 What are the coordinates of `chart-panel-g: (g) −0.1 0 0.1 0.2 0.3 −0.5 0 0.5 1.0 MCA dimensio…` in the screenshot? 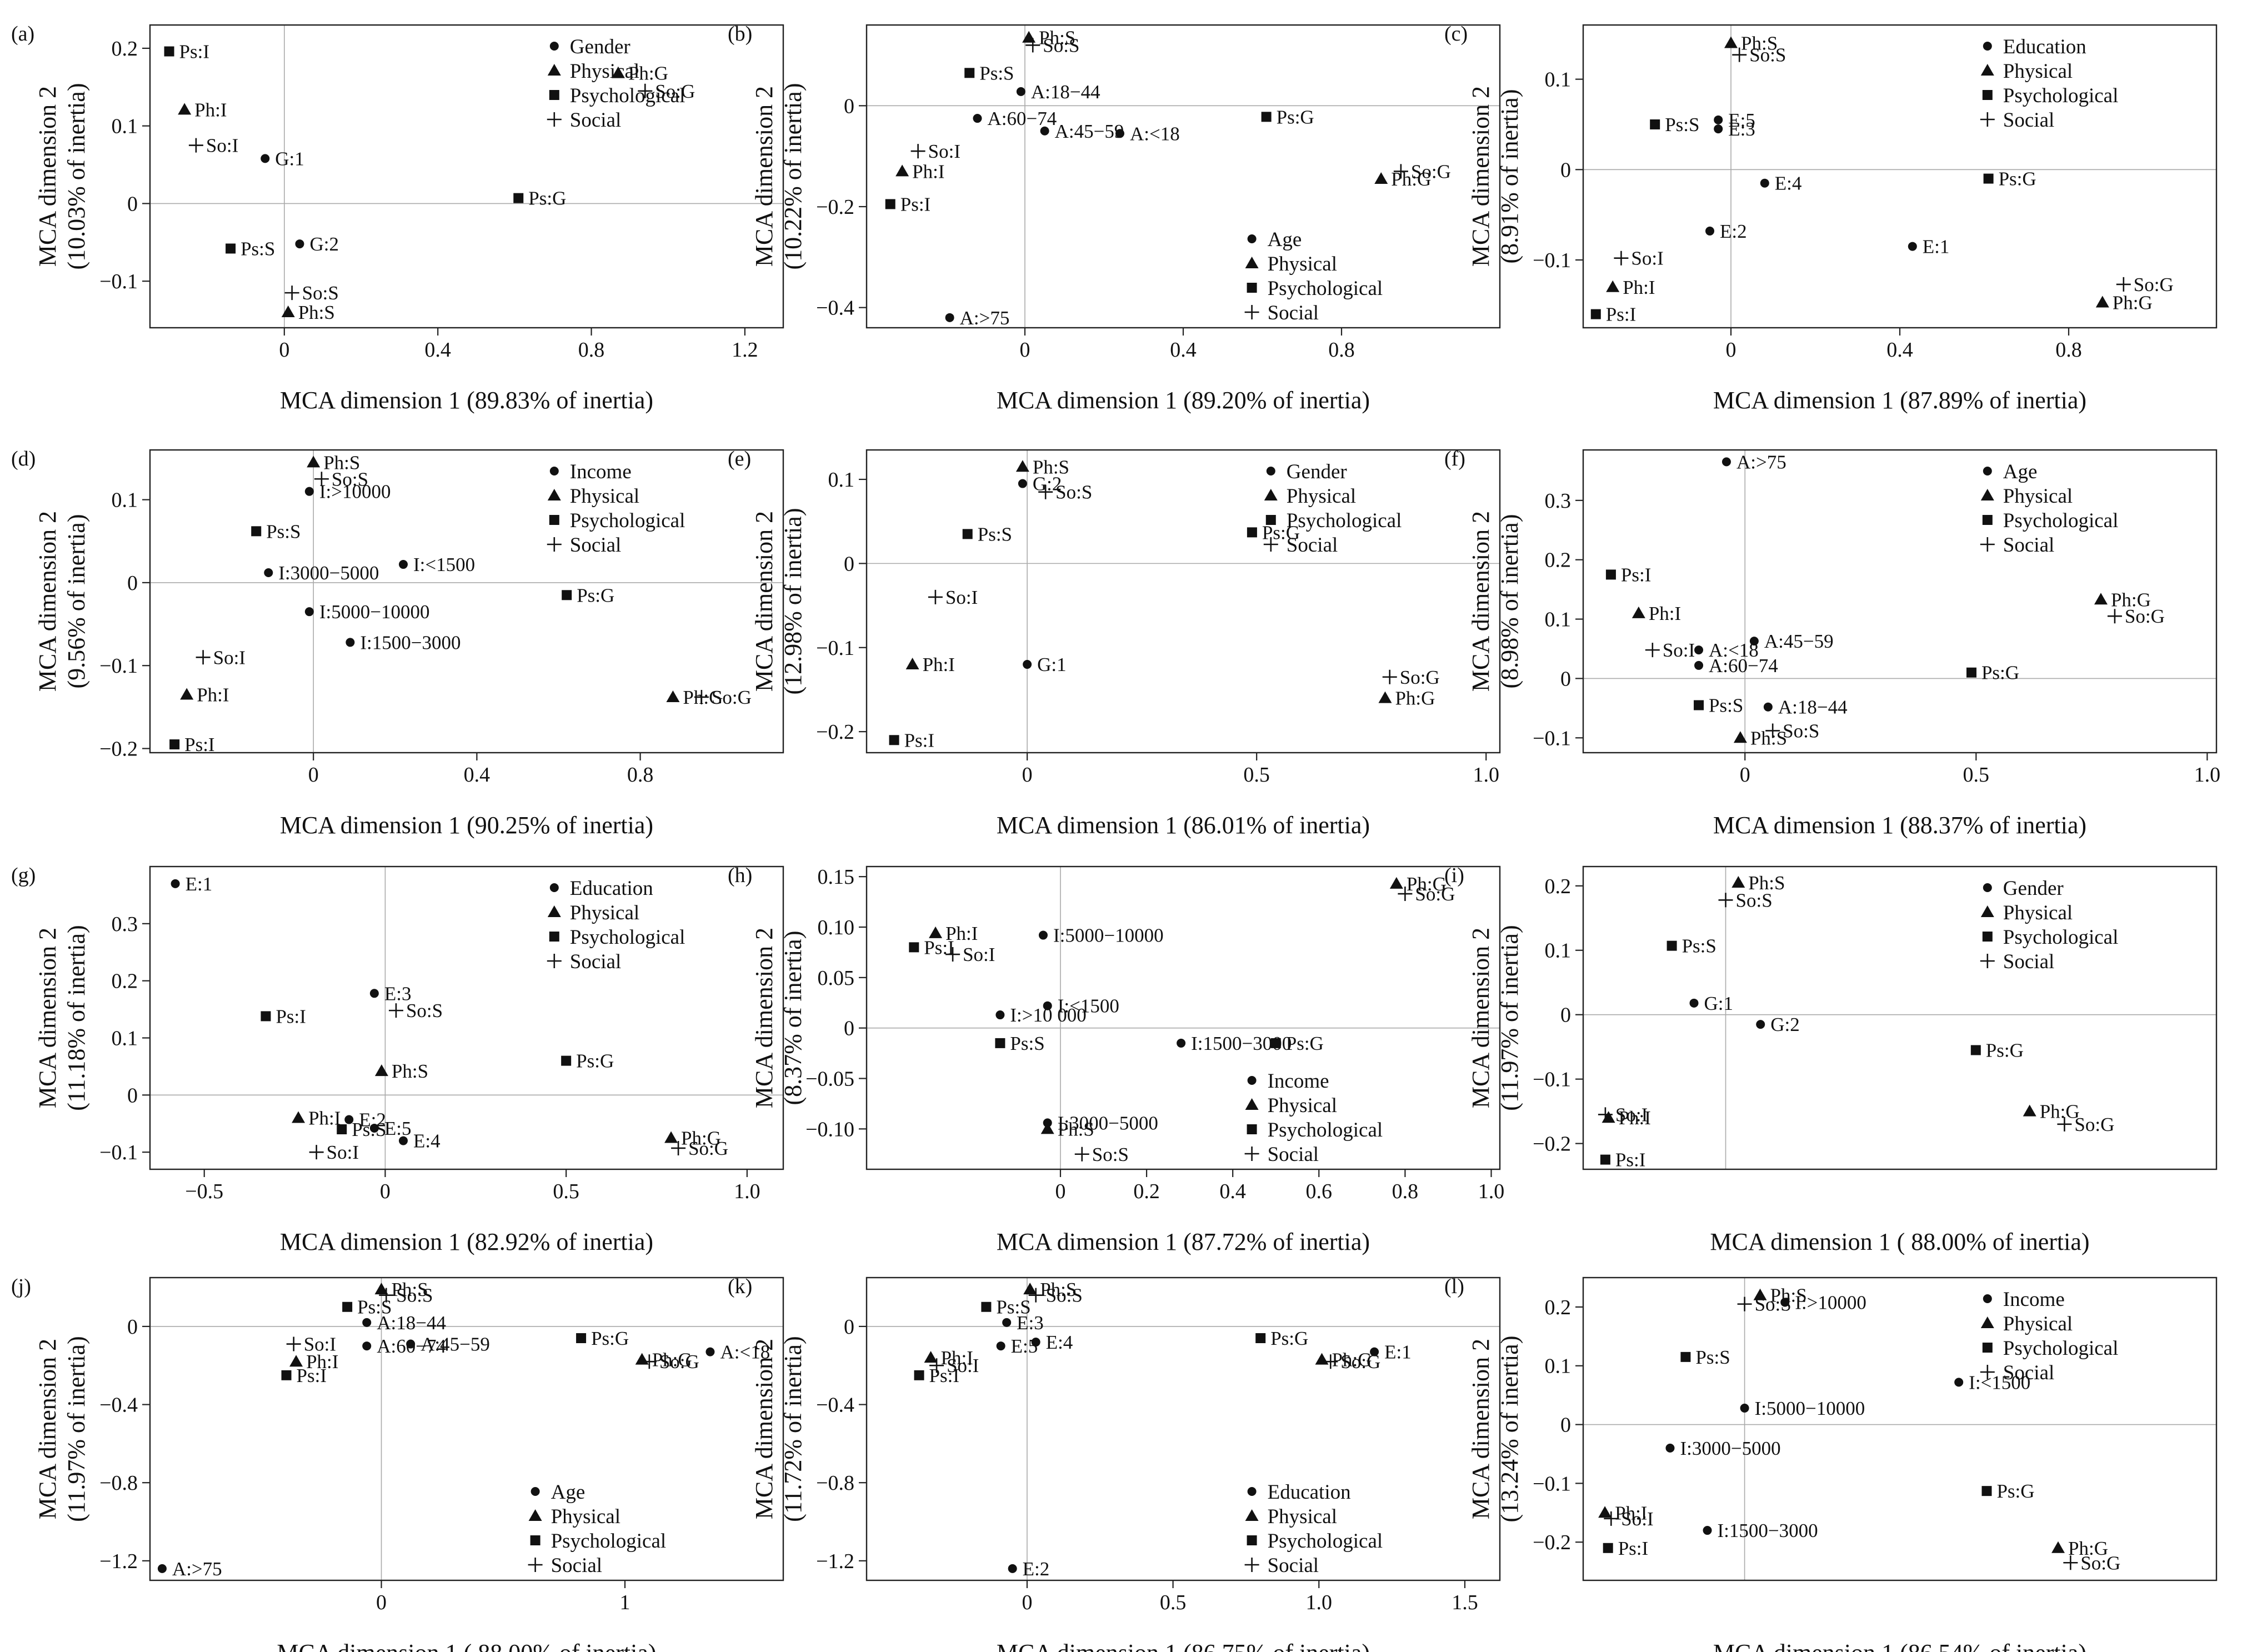 It's located at (397, 1059).